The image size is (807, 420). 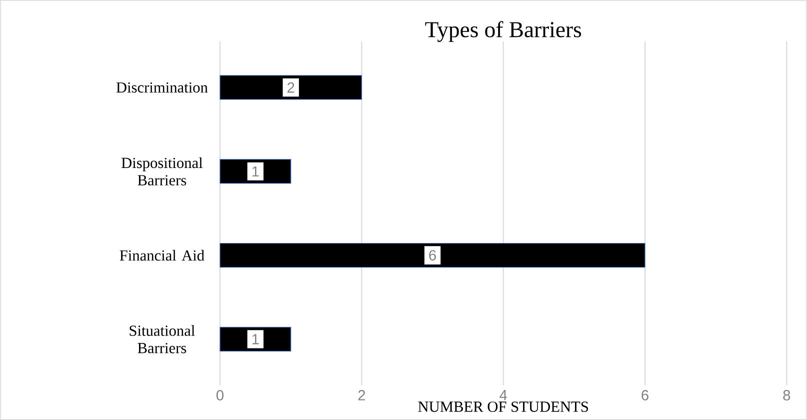 What do you see at coordinates (162, 171) in the screenshot?
I see `y-tick-label: Dispositional Barriers` at bounding box center [162, 171].